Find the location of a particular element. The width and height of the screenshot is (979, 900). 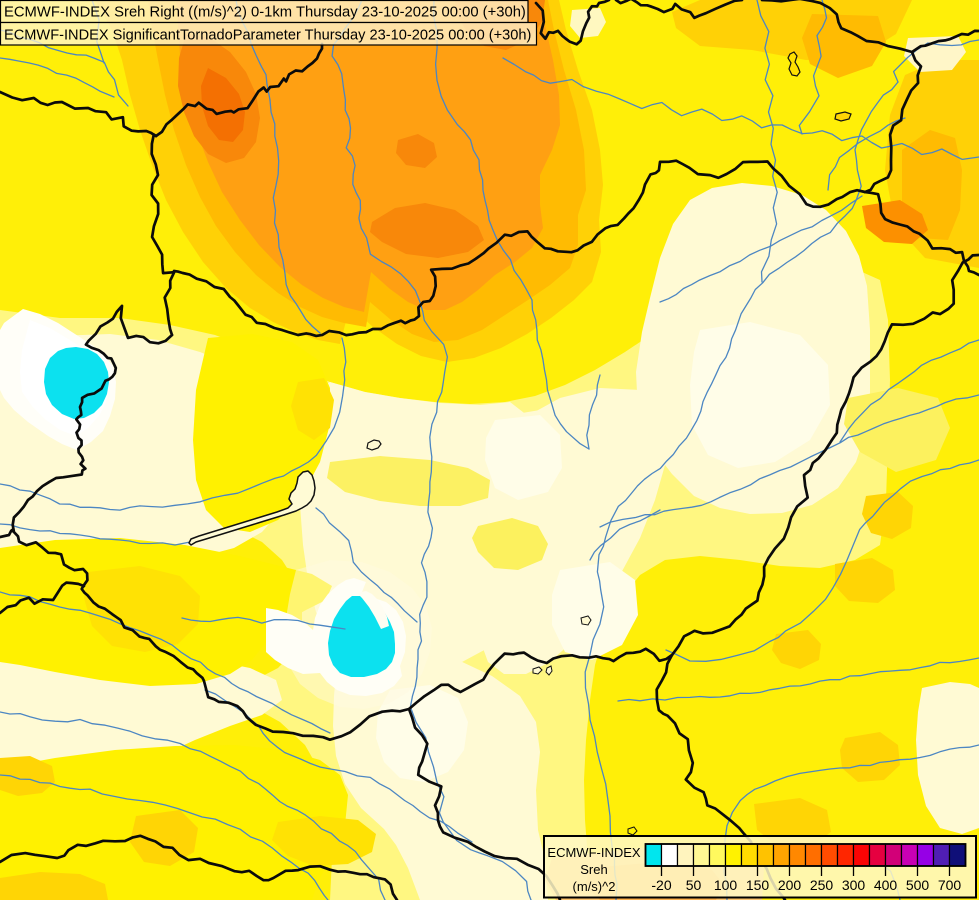

svg-text: 200 is located at coordinates (790, 885).